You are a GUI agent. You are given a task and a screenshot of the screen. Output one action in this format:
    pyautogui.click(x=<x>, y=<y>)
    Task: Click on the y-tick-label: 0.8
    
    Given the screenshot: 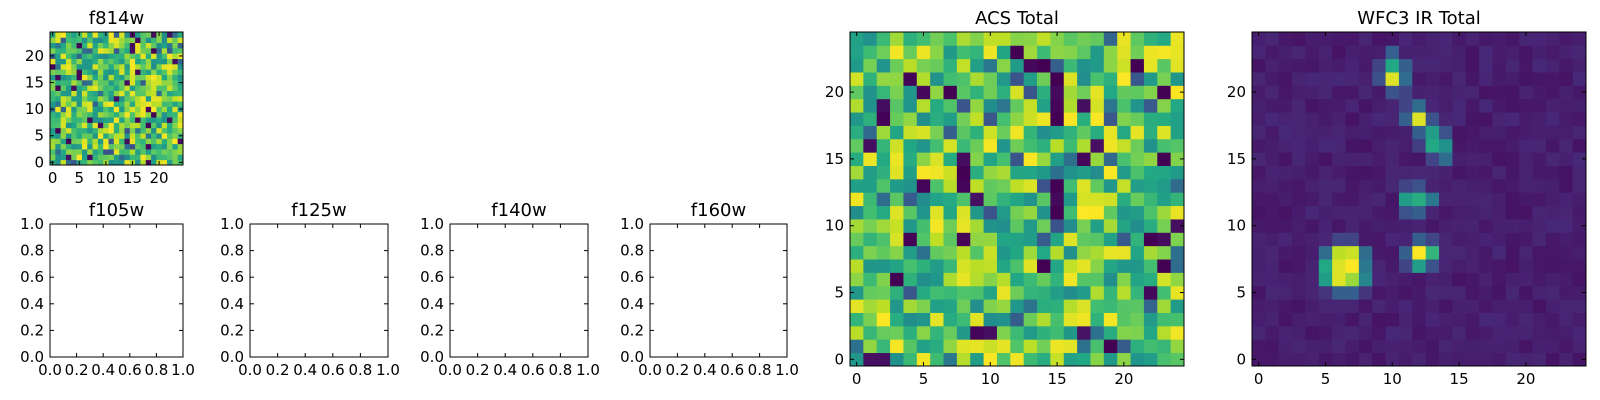 What is the action you would take?
    pyautogui.click(x=432, y=251)
    